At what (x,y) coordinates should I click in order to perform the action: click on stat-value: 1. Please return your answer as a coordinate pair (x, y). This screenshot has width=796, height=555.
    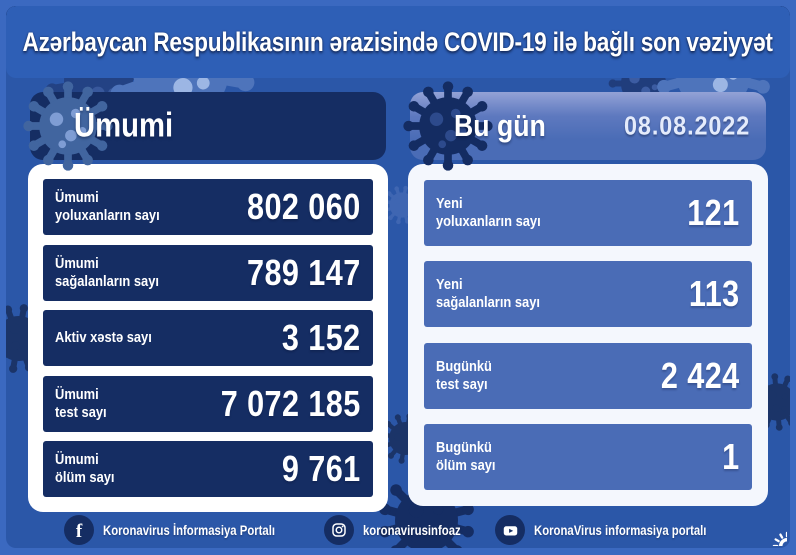
    Looking at the image, I should click on (731, 456).